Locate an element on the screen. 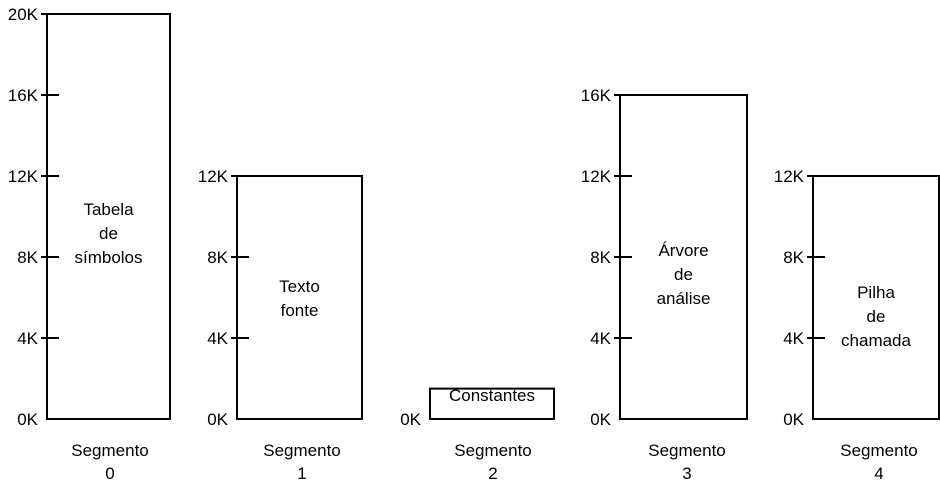 This screenshot has height=488, width=940. segment-label: fonte is located at coordinates (300, 310).